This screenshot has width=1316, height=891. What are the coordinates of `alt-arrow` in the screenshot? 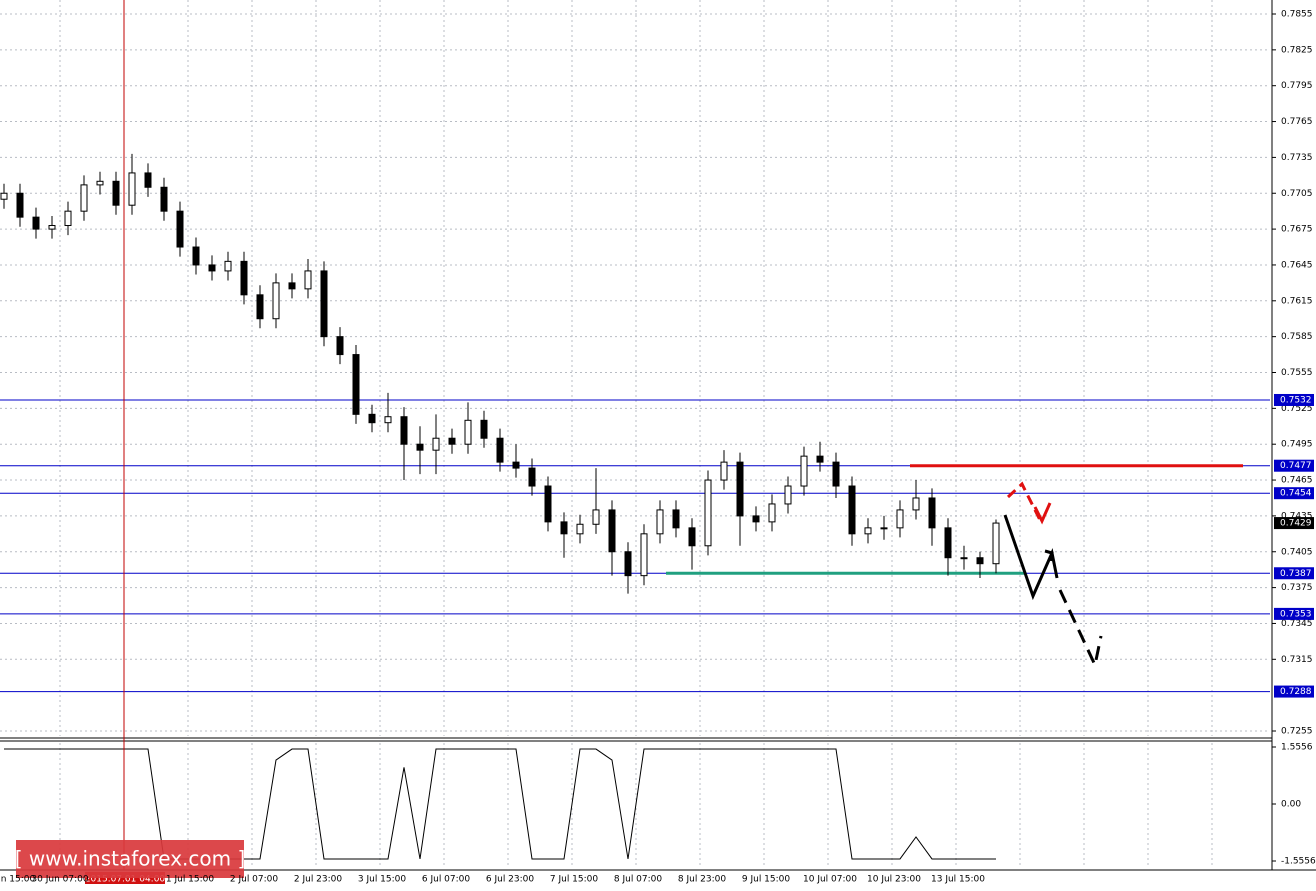 It's located at (1024, 501).